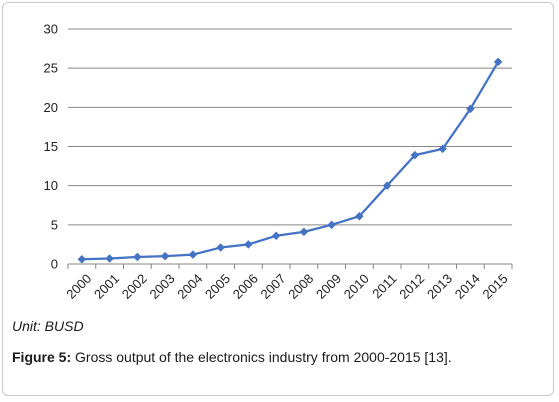 The height and width of the screenshot is (402, 559). Describe the element at coordinates (245, 286) in the screenshot. I see `x-tick-label-2006: 2006` at that location.